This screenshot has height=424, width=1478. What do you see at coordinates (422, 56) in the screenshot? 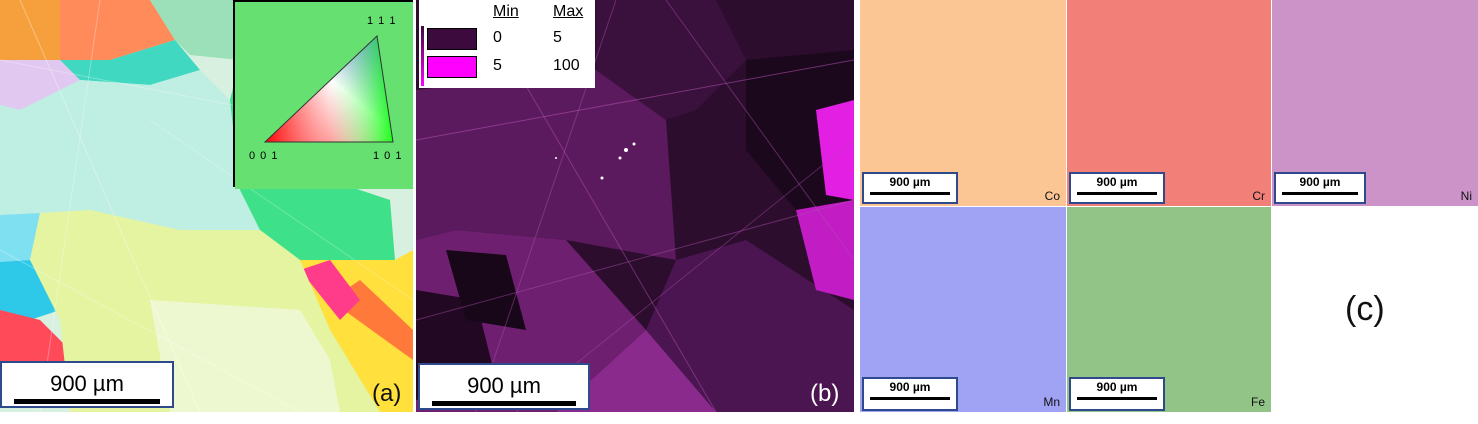
I see `legend-color-strip` at bounding box center [422, 56].